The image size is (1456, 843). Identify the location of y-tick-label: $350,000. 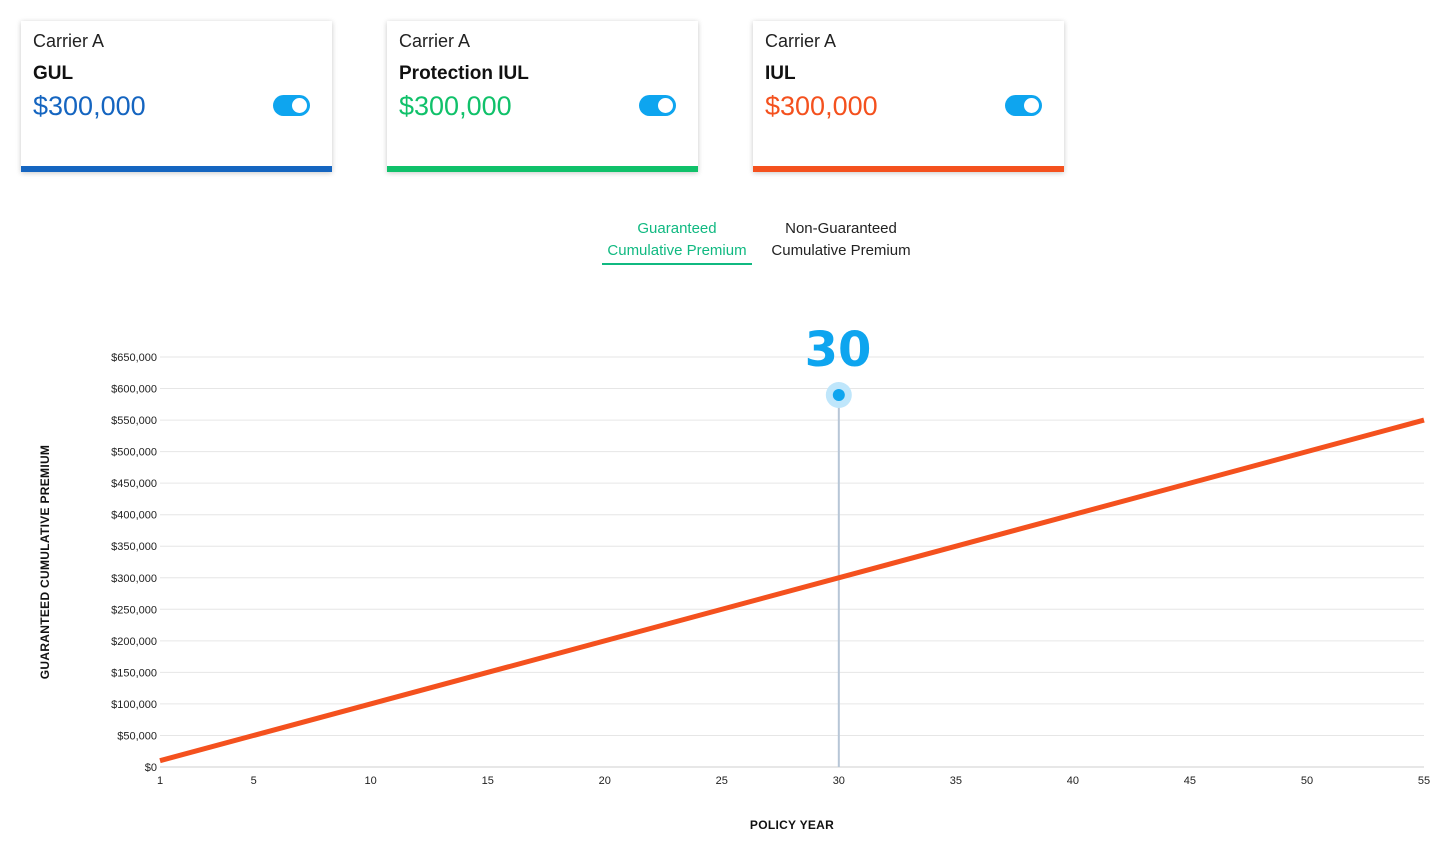
(134, 547).